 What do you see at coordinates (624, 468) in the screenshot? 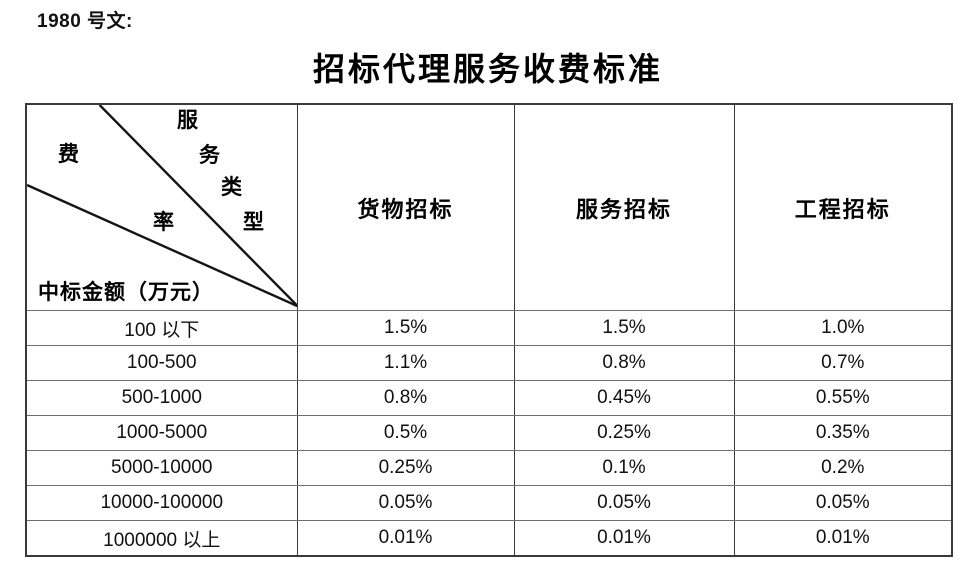
I see `rate-cell-services: 0.1%` at bounding box center [624, 468].